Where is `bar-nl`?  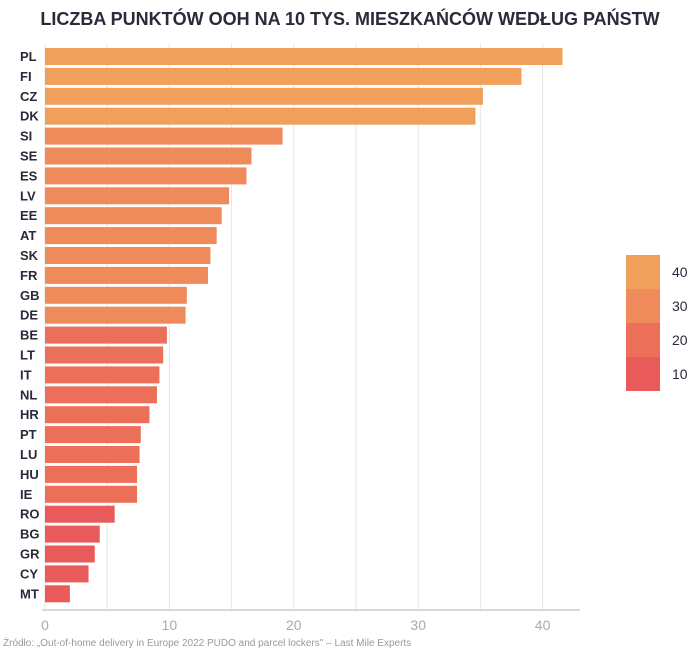
bar-nl is located at coordinates (101, 395).